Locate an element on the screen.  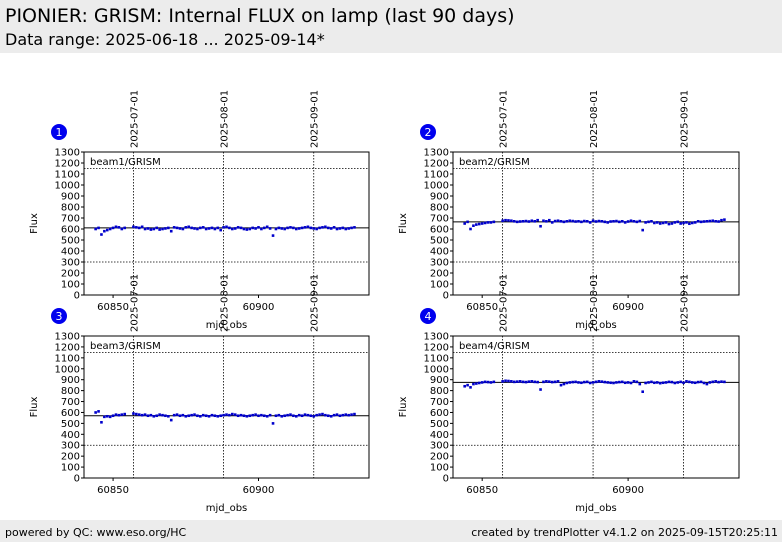
chart-badge-number: 4 is located at coordinates (428, 316).